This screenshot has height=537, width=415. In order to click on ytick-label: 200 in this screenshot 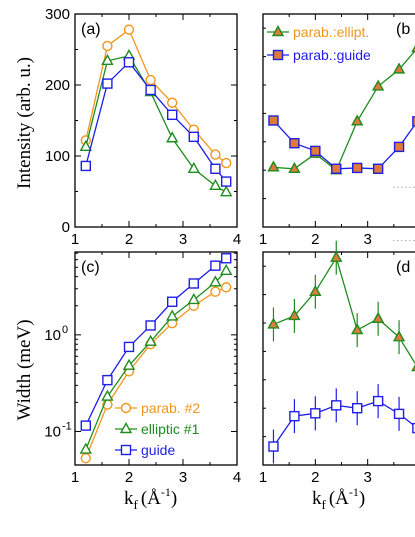, I will do `click(57, 85)`.